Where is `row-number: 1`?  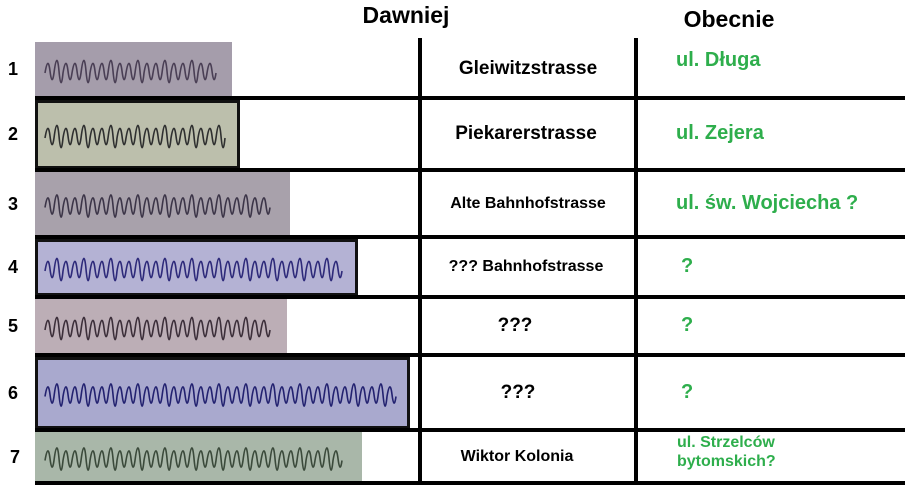 row-number: 1 is located at coordinates (13, 69).